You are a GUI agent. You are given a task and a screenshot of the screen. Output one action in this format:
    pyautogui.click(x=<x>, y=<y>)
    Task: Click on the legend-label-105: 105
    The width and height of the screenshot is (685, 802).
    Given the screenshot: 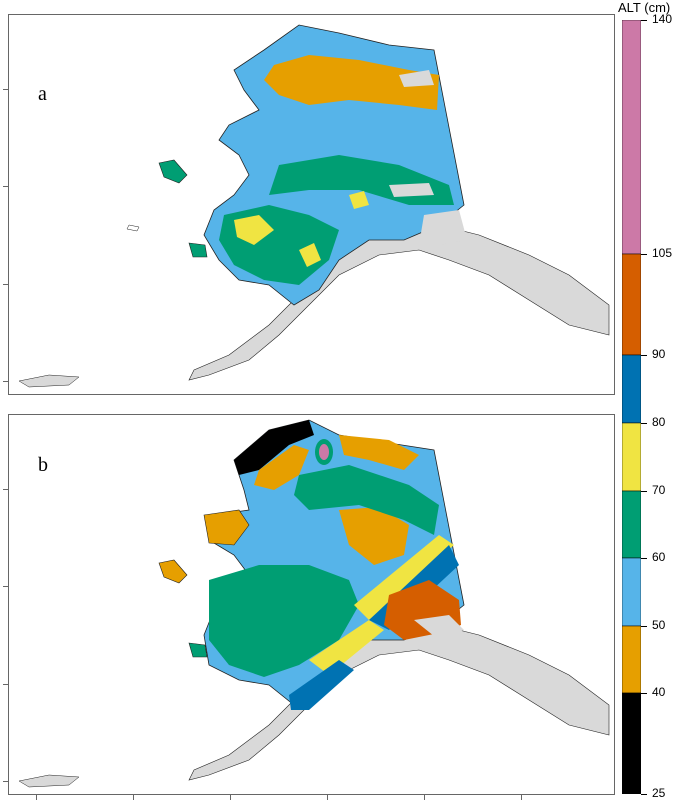 What is the action you would take?
    pyautogui.click(x=662, y=253)
    